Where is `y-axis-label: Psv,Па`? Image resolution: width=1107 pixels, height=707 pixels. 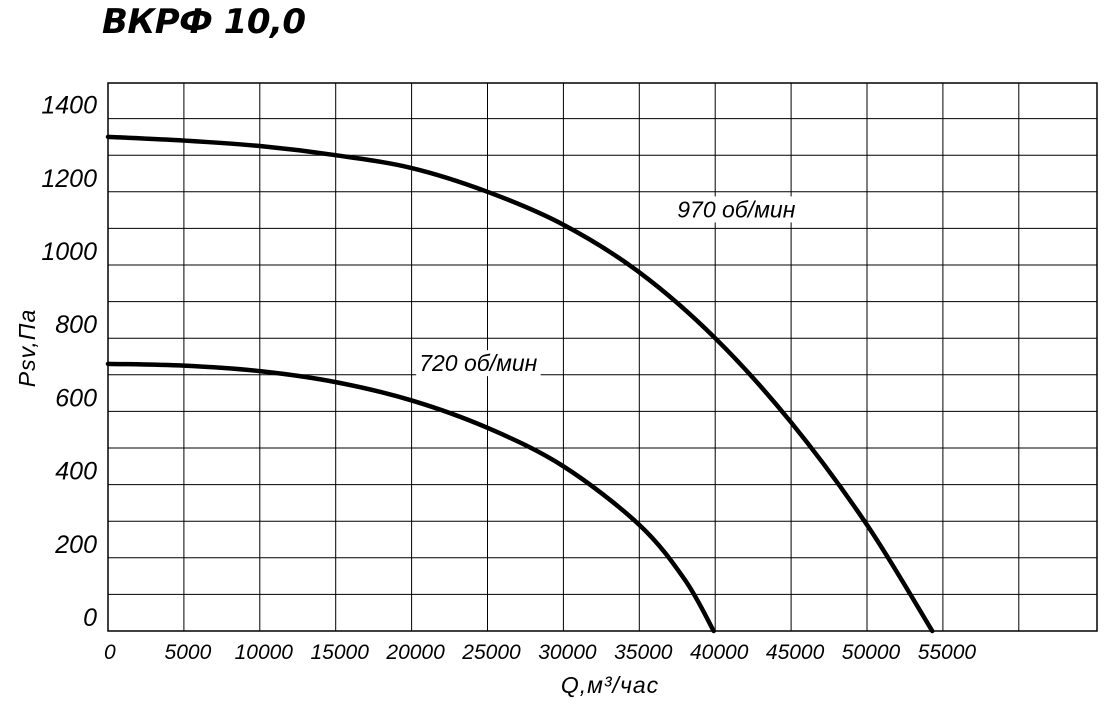 y-axis-label: Psv,Па is located at coordinates (27, 348).